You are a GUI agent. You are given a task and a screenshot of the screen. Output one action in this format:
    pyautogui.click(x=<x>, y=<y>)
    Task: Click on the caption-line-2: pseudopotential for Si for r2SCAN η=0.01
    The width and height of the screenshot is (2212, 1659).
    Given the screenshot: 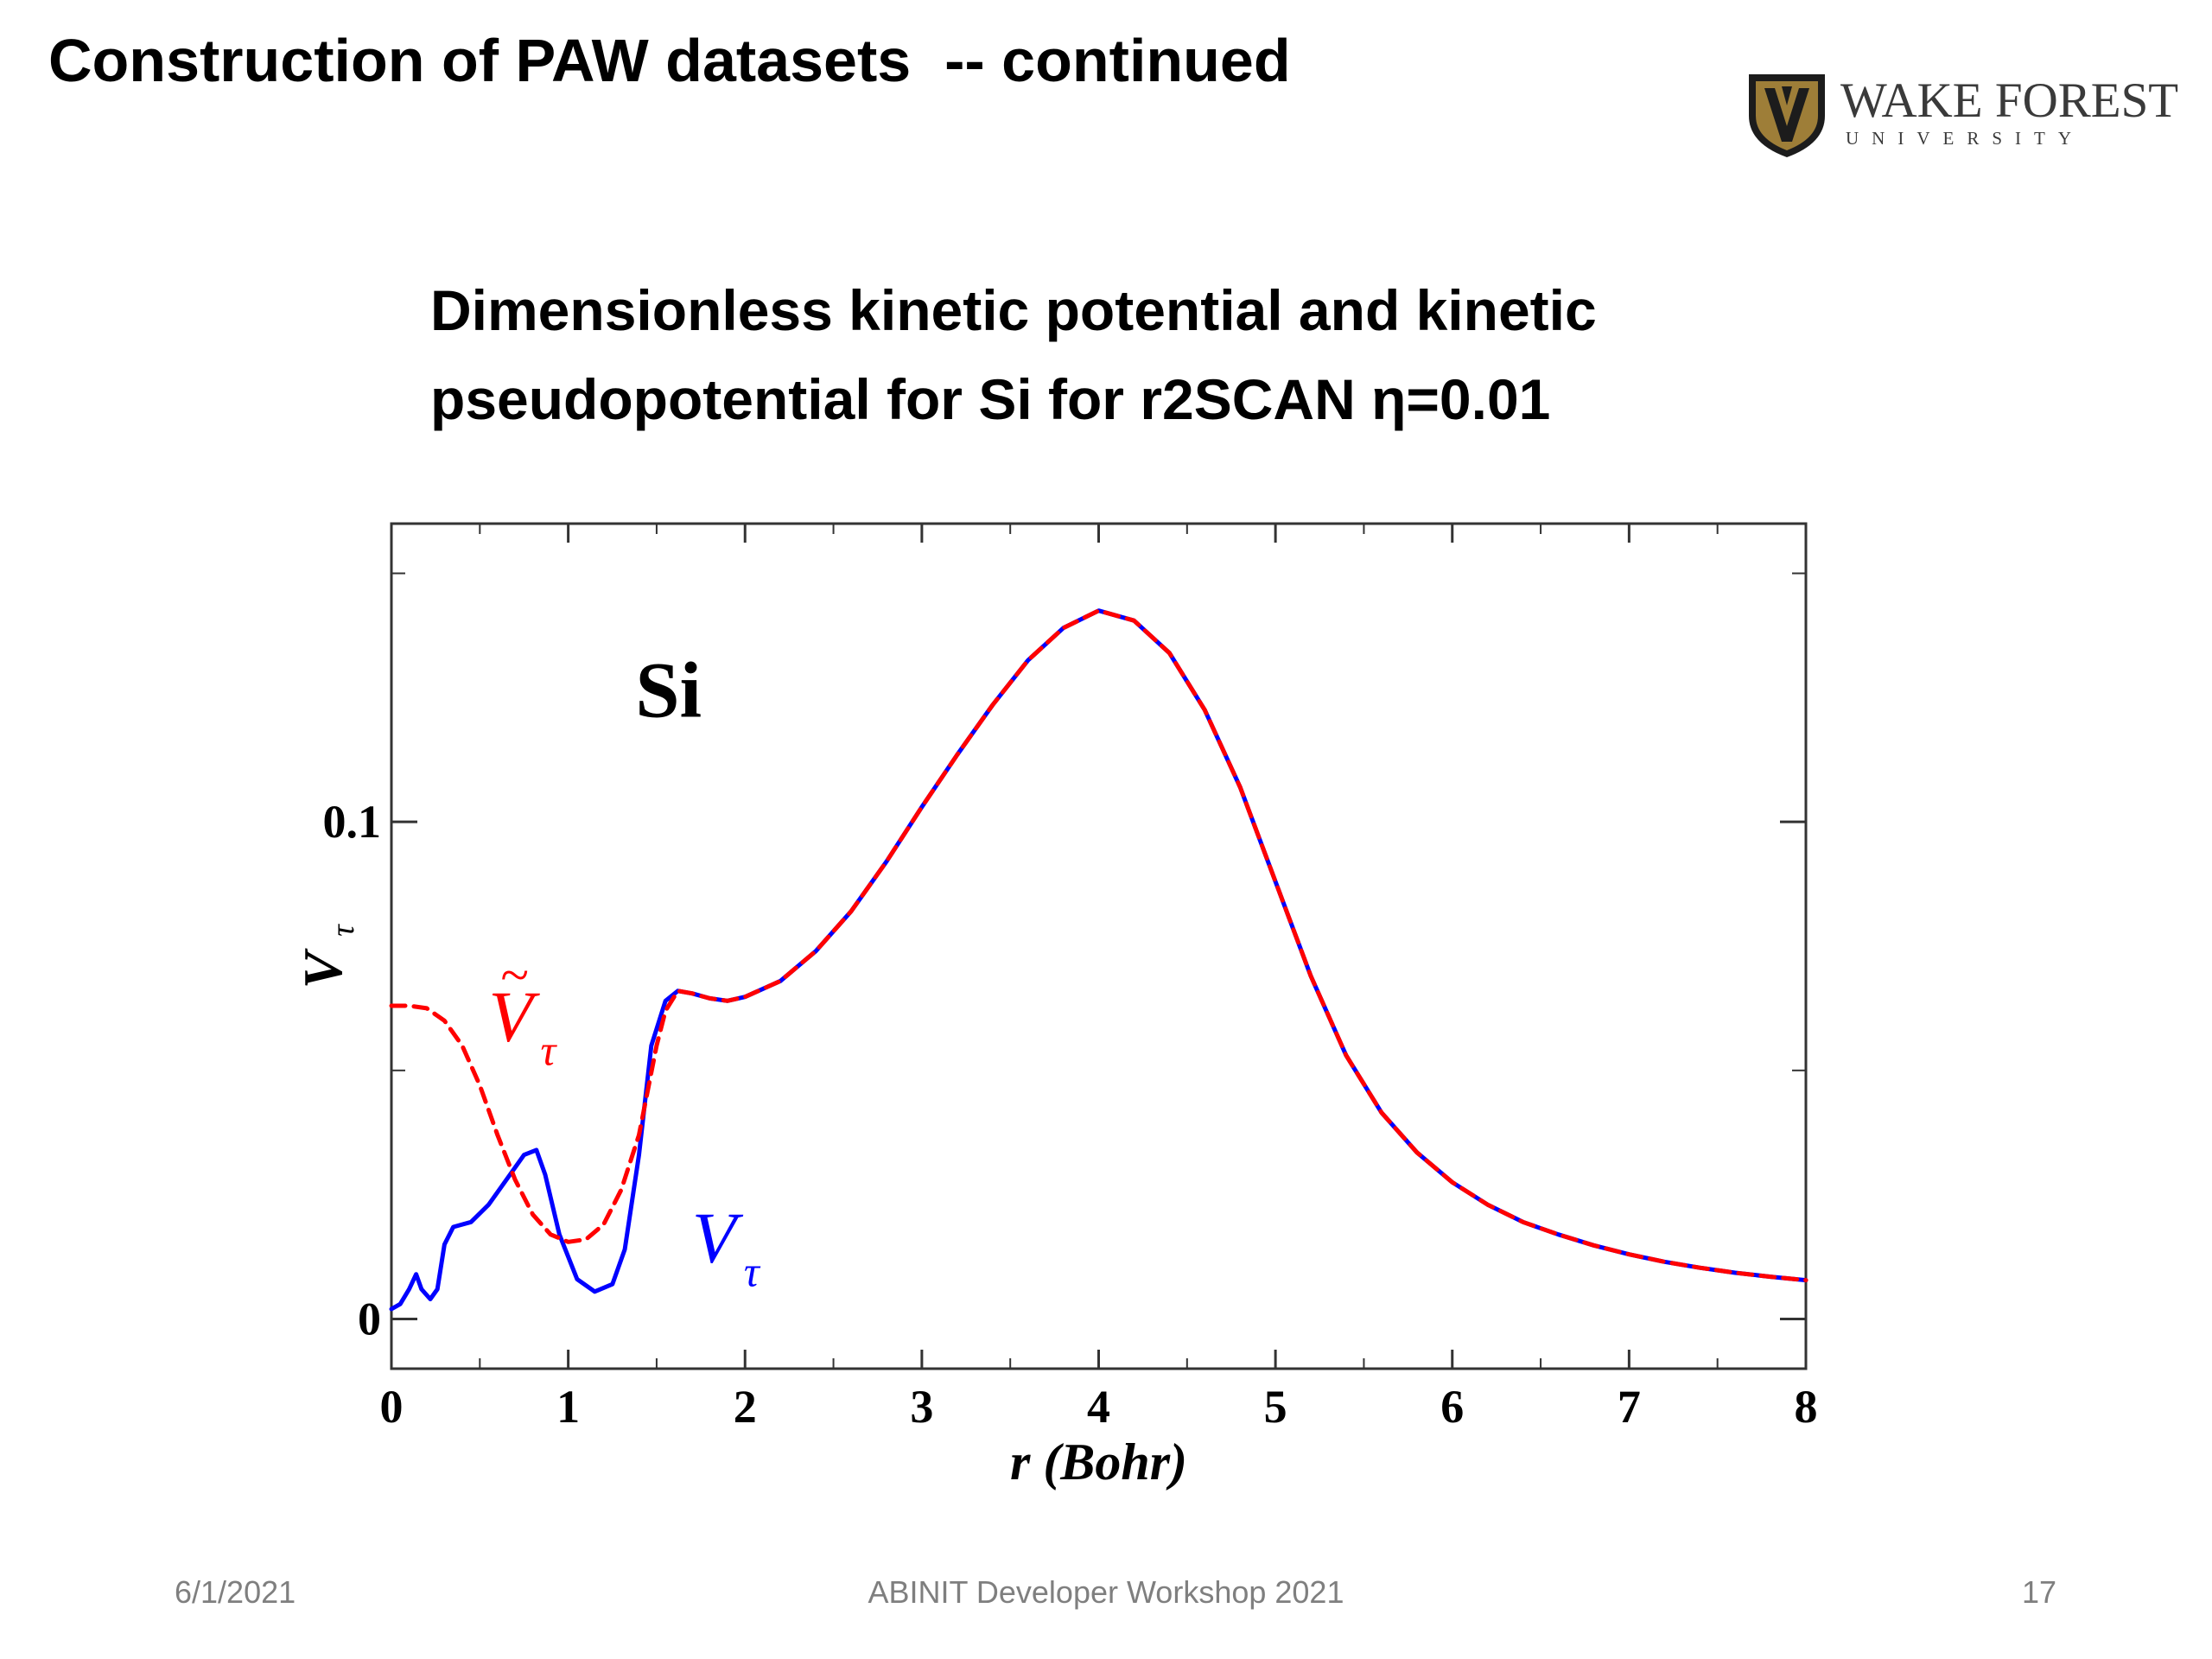 What is the action you would take?
    pyautogui.click(x=990, y=399)
    